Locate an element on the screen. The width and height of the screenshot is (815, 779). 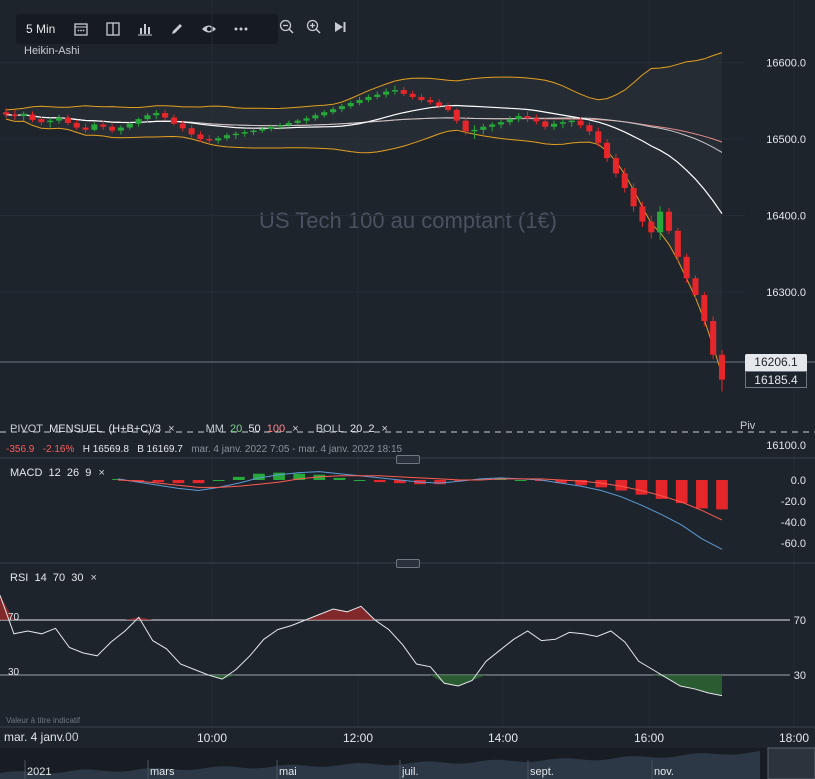
rsi-line is located at coordinates (361, 646).